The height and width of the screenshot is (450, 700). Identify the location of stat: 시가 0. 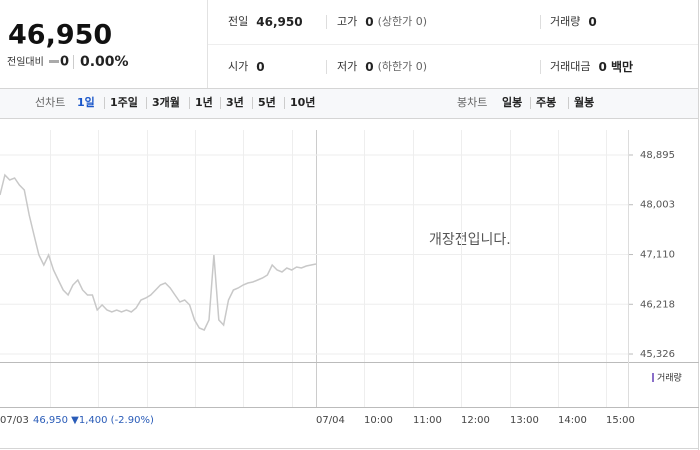
(246, 67).